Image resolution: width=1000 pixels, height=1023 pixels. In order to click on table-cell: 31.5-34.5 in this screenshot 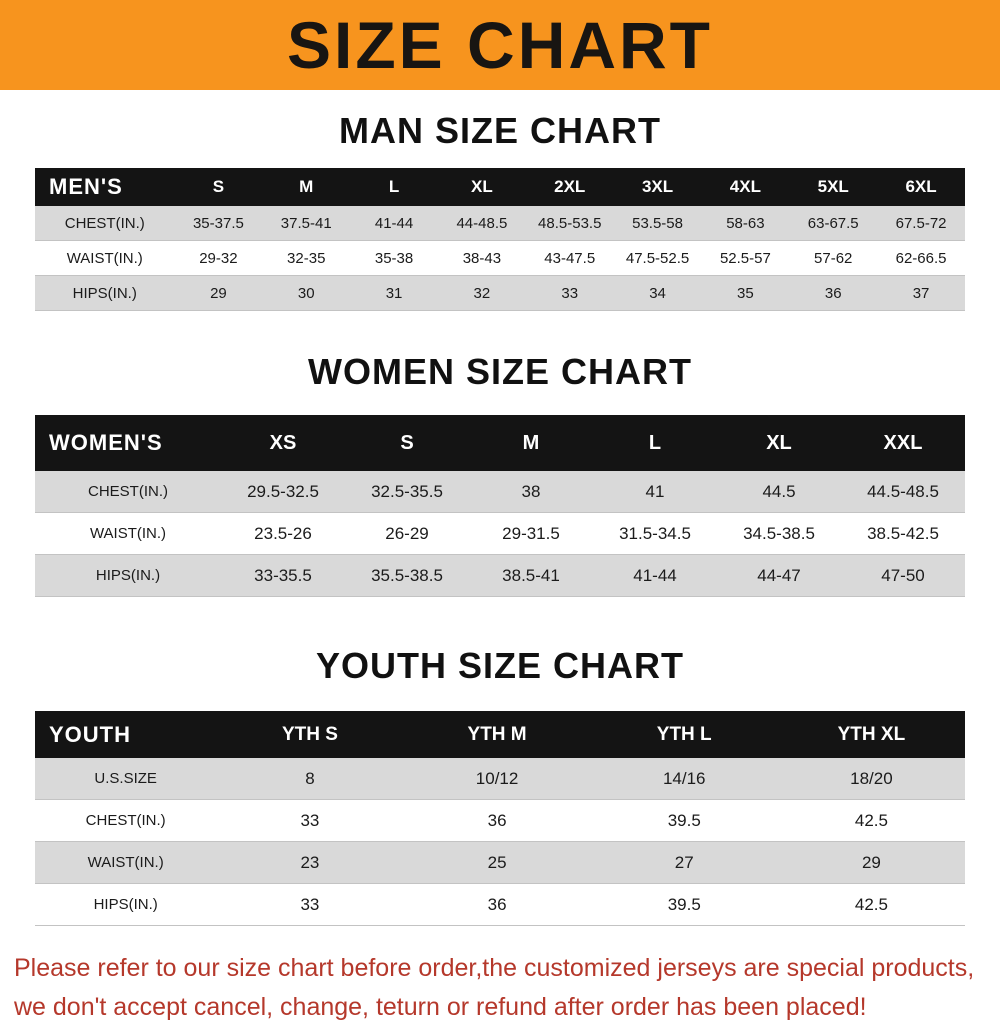, I will do `click(655, 534)`.